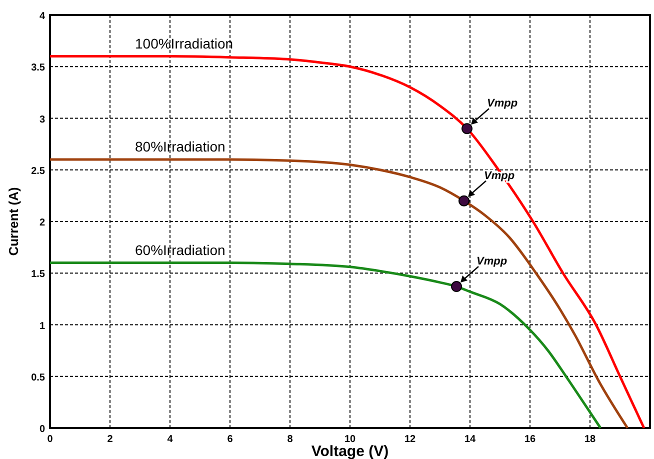 Image resolution: width=654 pixels, height=459 pixels. I want to click on x-tick-label: 18, so click(590, 439).